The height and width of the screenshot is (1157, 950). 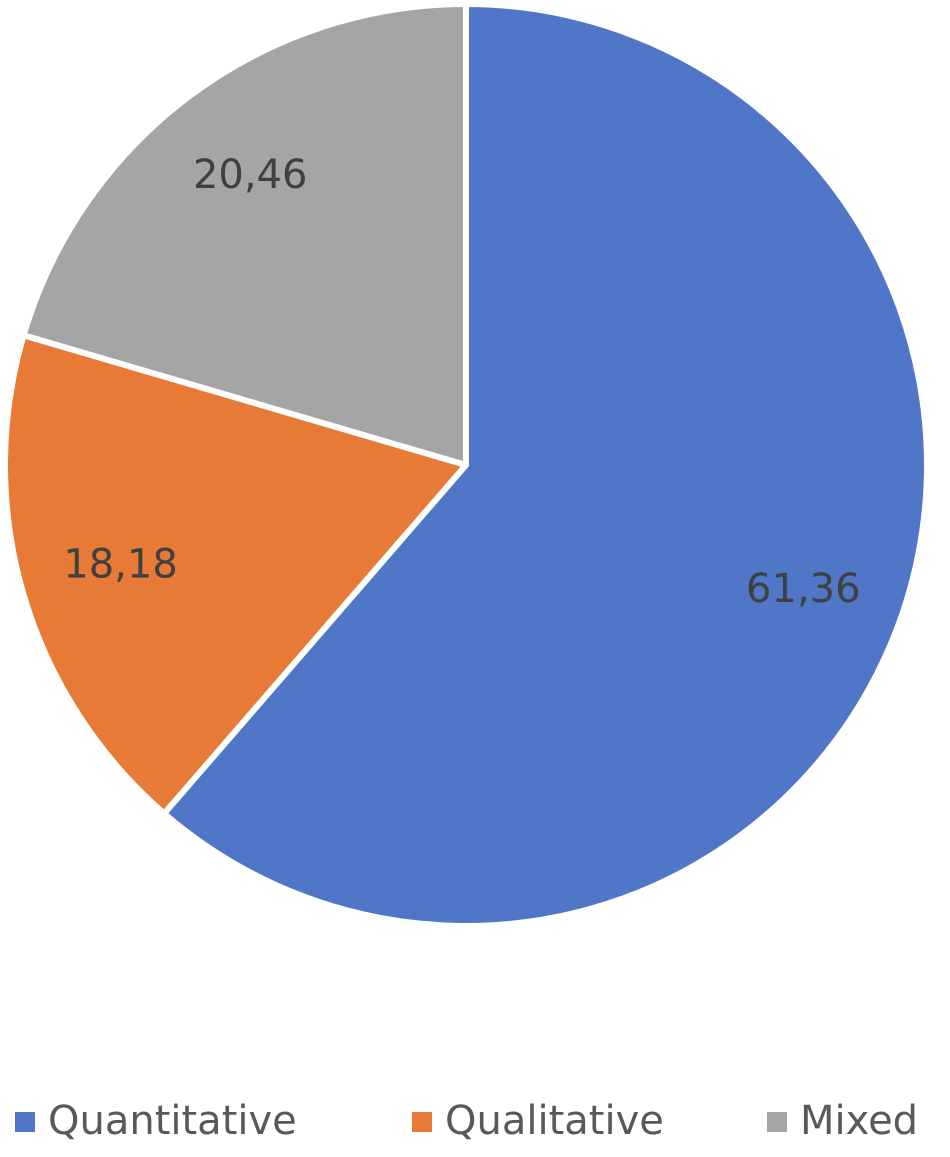 I want to click on data-label: 18,18, so click(x=120, y=565).